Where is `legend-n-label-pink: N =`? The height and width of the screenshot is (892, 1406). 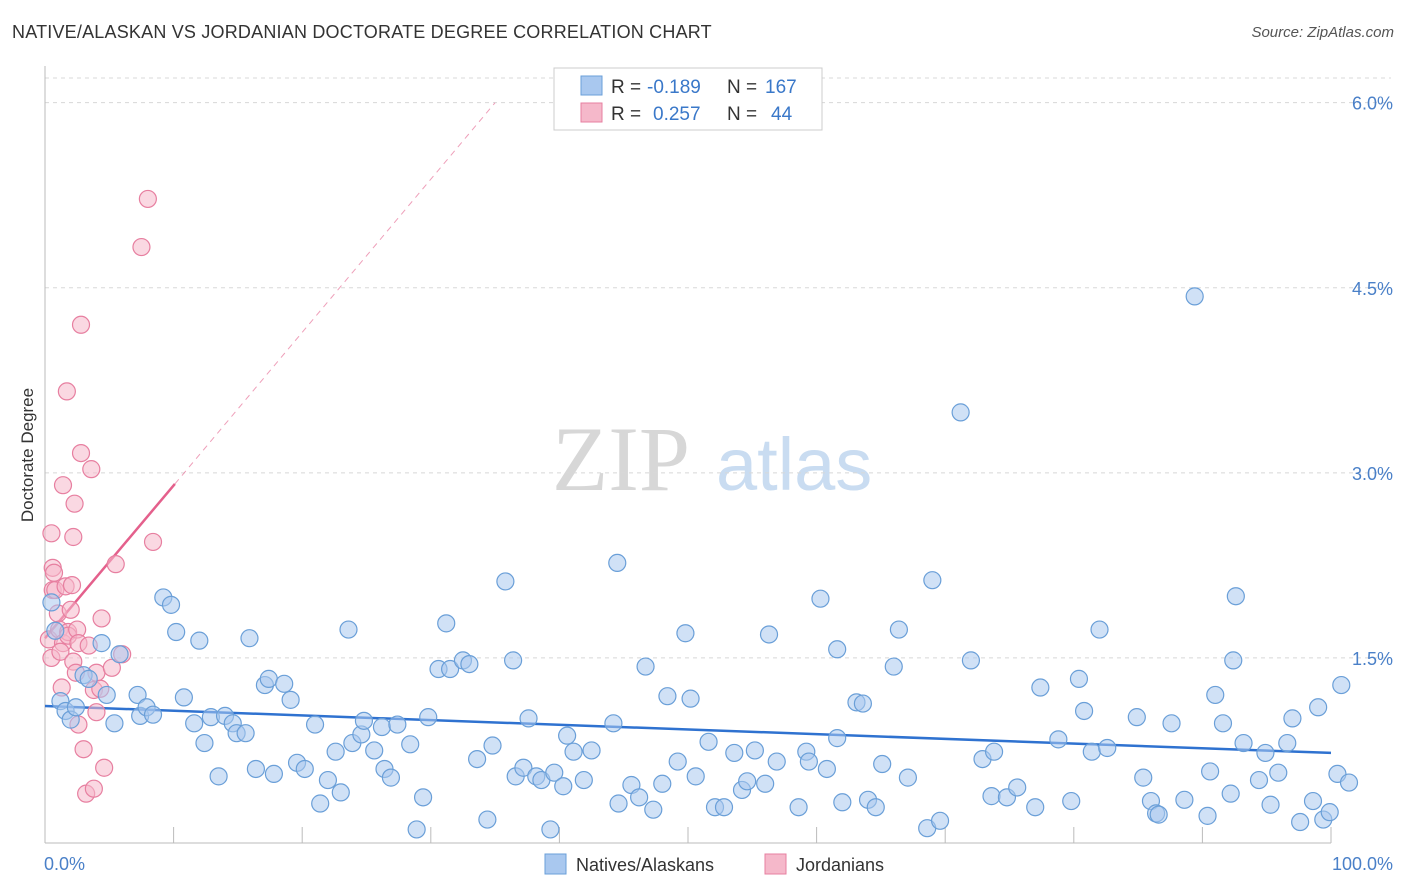 legend-n-label-pink: N = is located at coordinates (742, 114).